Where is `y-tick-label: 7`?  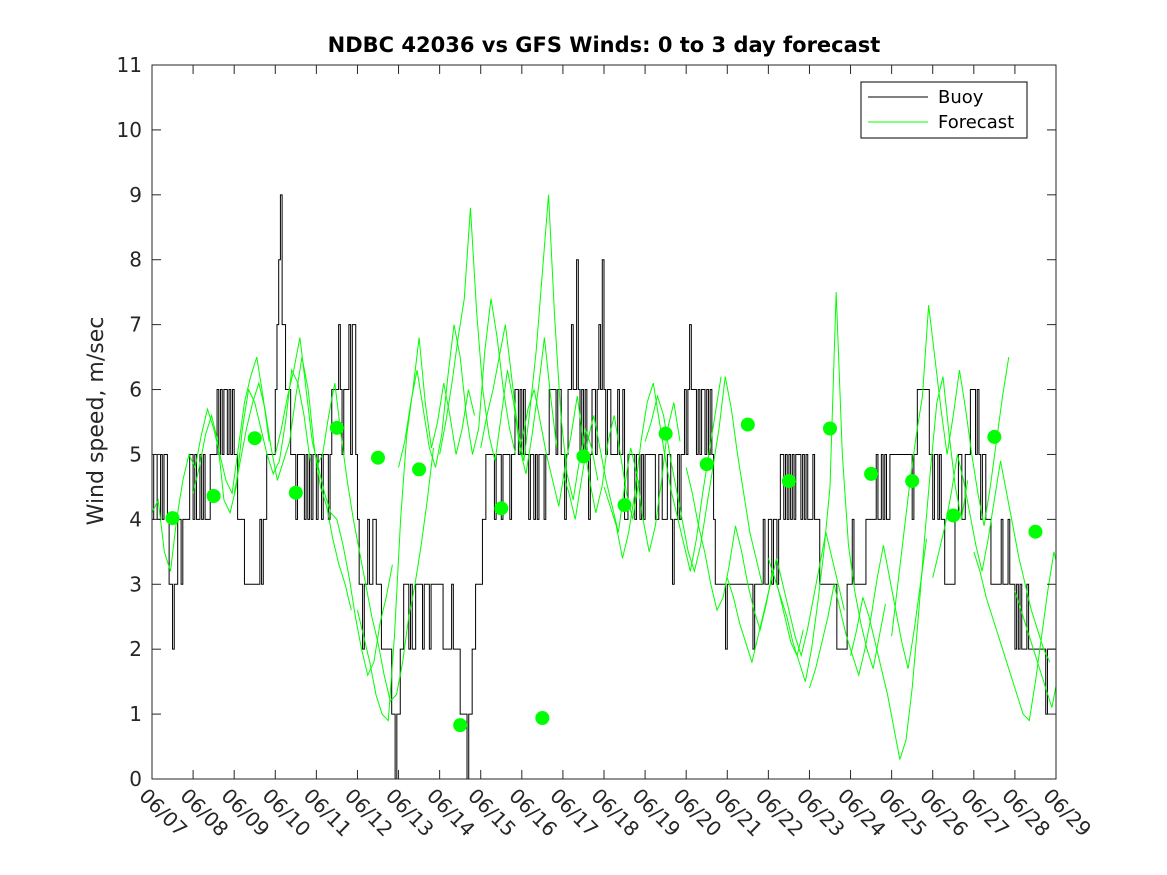 y-tick-label: 7 is located at coordinates (135, 325).